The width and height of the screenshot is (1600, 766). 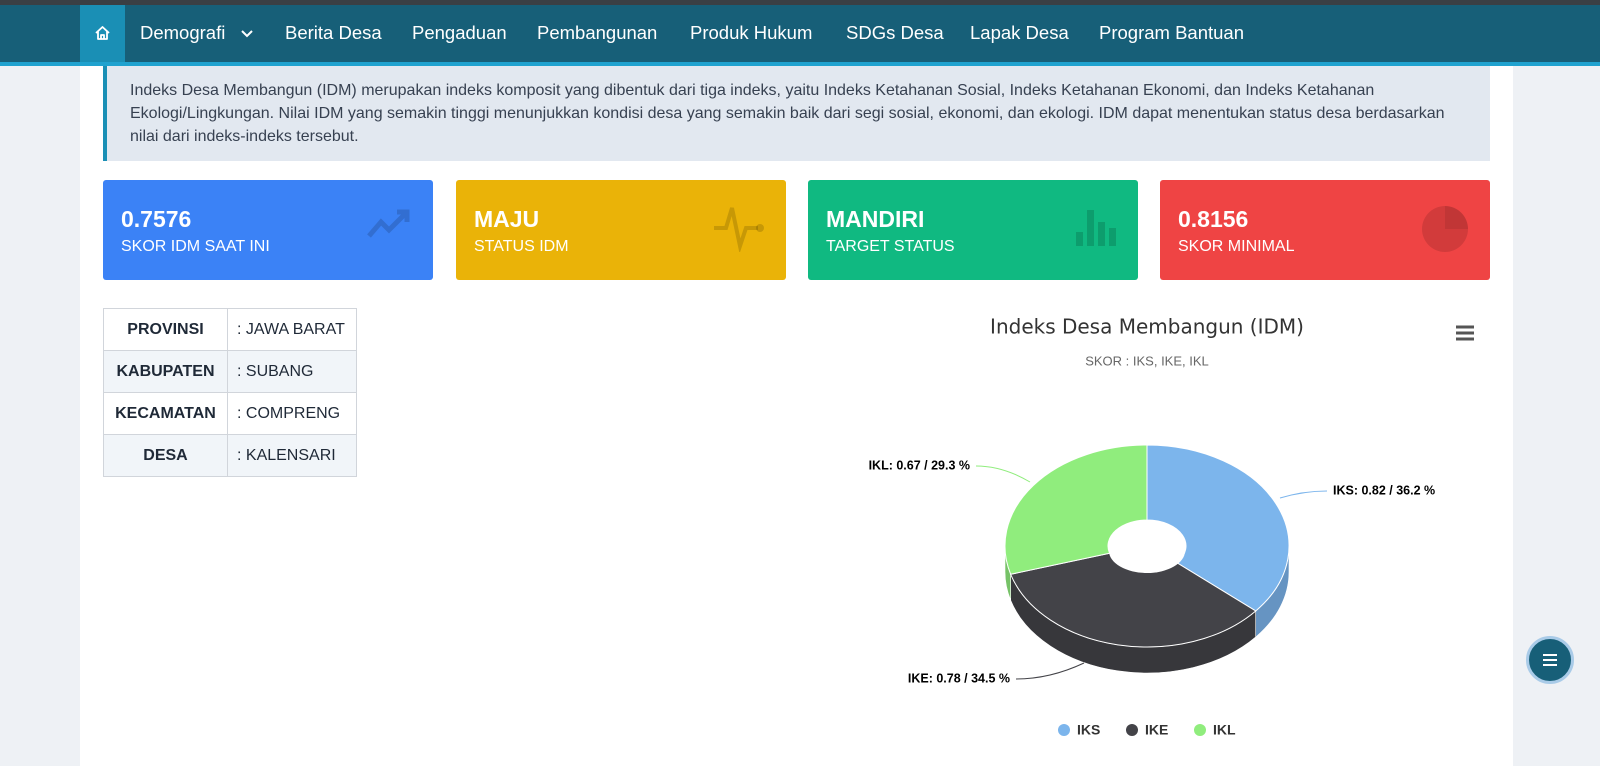 What do you see at coordinates (247, 34) in the screenshot?
I see `dropdown-caret` at bounding box center [247, 34].